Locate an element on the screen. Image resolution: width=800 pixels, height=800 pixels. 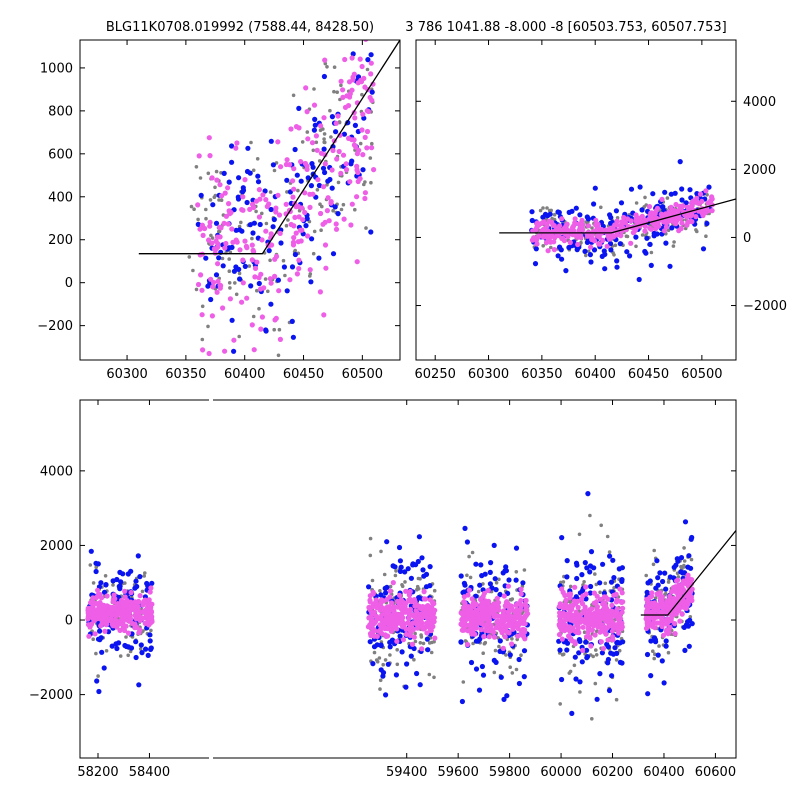
x-tick-label: 58400 is located at coordinates (149, 772).